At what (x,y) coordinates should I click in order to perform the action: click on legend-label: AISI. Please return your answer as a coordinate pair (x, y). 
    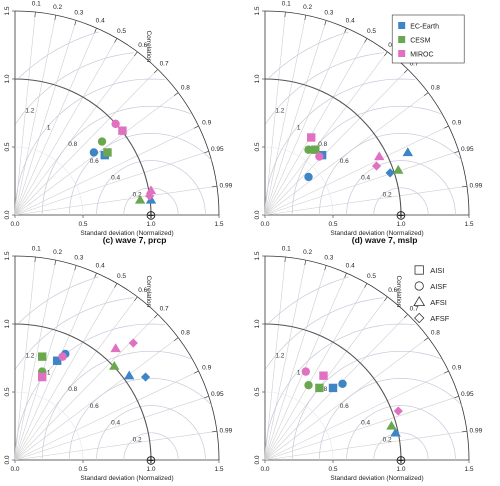
    Looking at the image, I should click on (437, 270).